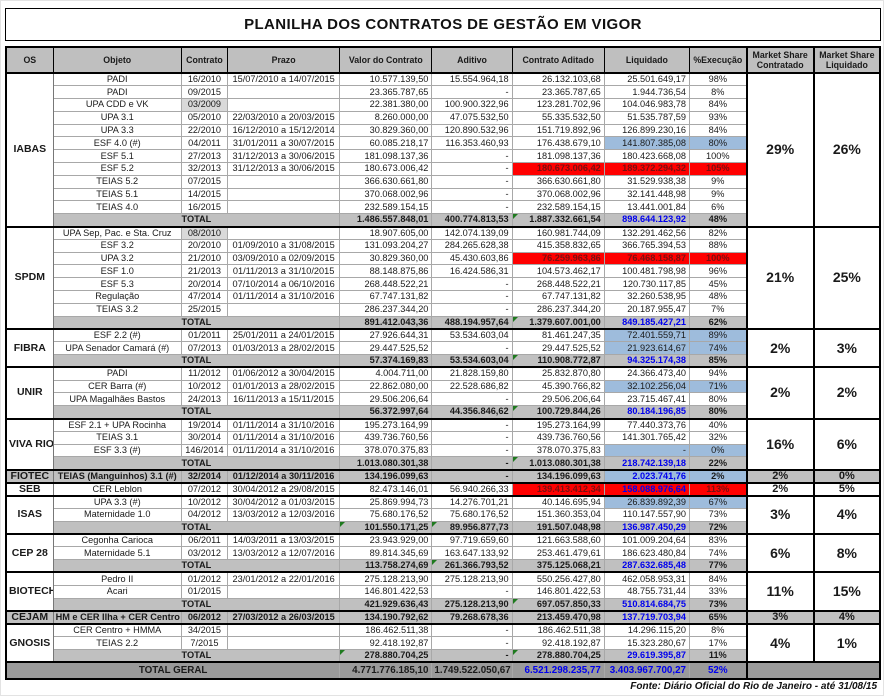 The height and width of the screenshot is (696, 884). What do you see at coordinates (847, 617) in the screenshot?
I see `market-share-liquidado: 4%` at bounding box center [847, 617].